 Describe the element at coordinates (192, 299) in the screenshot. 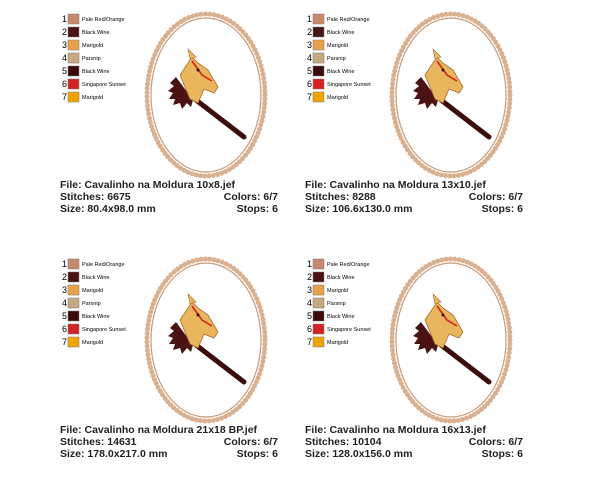

I see `ear` at that location.